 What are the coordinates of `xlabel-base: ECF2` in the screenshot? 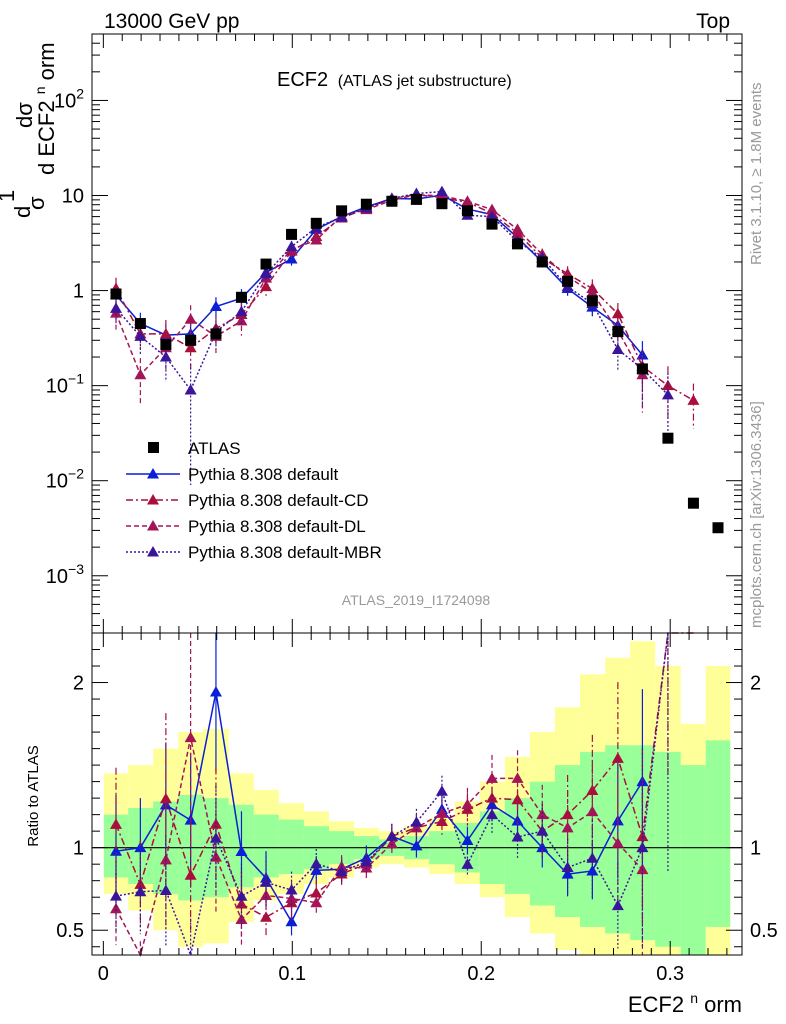 It's located at (656, 1004).